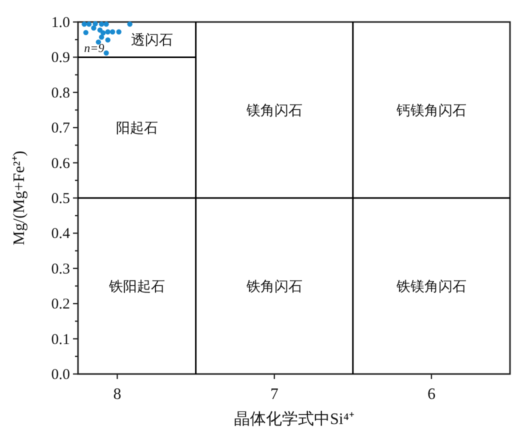 This screenshot has width=512, height=429. What do you see at coordinates (294, 419) in the screenshot?
I see `x-axis-title: 晶体化学式中Si⁴⁺` at bounding box center [294, 419].